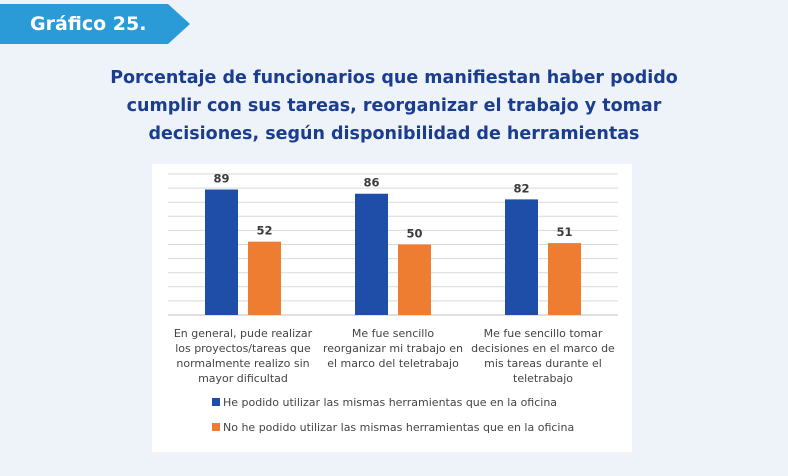 The image size is (788, 476). Describe the element at coordinates (414, 234) in the screenshot. I see `data-label: 50` at that location.